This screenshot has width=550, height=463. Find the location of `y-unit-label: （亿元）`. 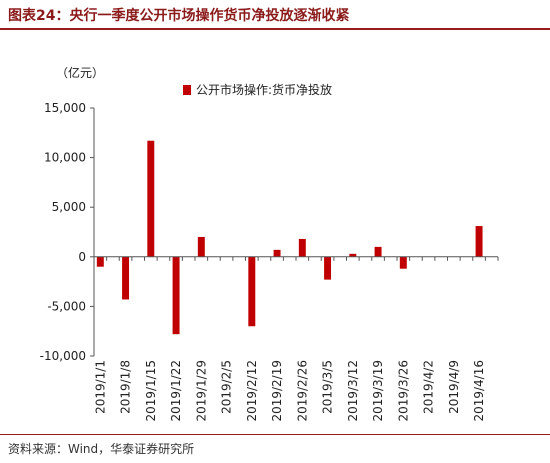

y-unit-label: （亿元） is located at coordinates (80, 72).